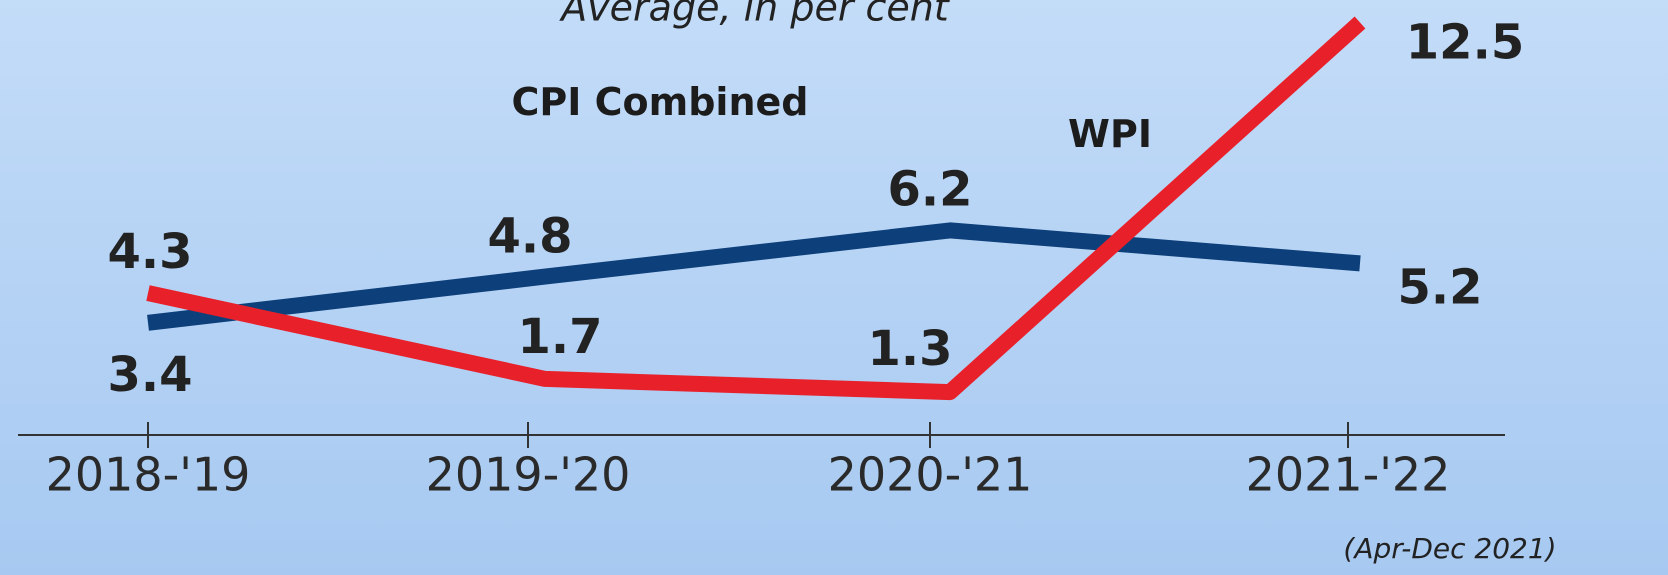 The width and height of the screenshot is (1668, 575). Describe the element at coordinates (909, 349) in the screenshot. I see `data-label: 1.3` at that location.